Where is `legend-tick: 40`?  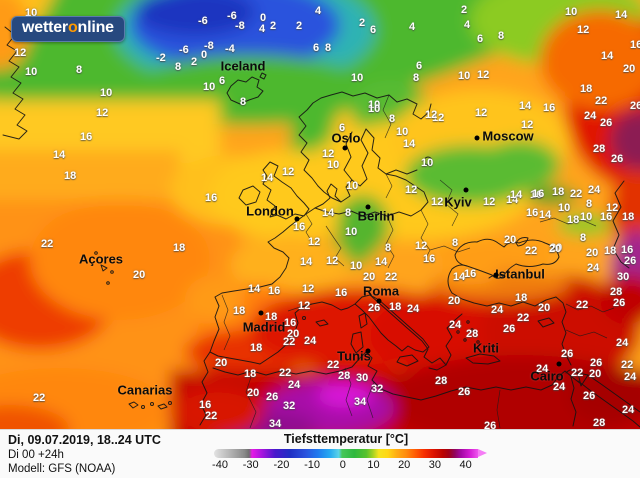 legend-tick: 40 is located at coordinates (465, 465).